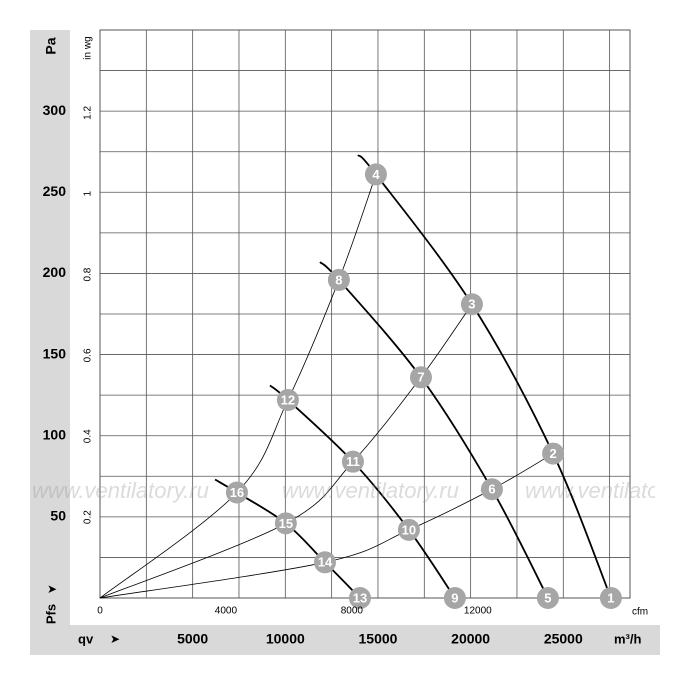  I want to click on point-label: 10, so click(409, 529).